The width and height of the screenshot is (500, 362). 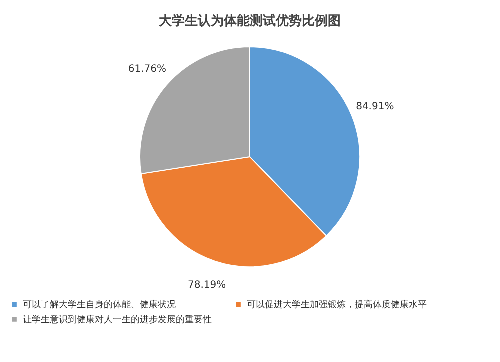 I want to click on data-label: 84.91%, so click(x=375, y=106).